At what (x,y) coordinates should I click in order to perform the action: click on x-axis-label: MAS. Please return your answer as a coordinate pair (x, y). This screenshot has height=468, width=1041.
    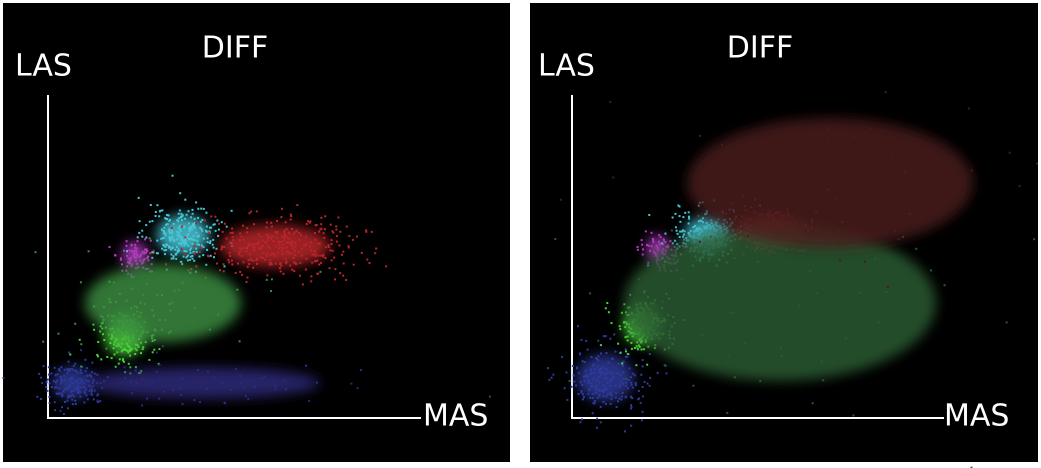
    Looking at the image, I should click on (455, 416).